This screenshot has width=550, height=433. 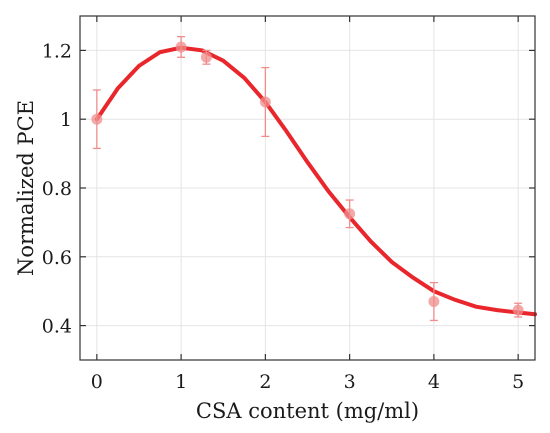 I want to click on y-tick-label-2: 0.8, so click(x=57, y=189).